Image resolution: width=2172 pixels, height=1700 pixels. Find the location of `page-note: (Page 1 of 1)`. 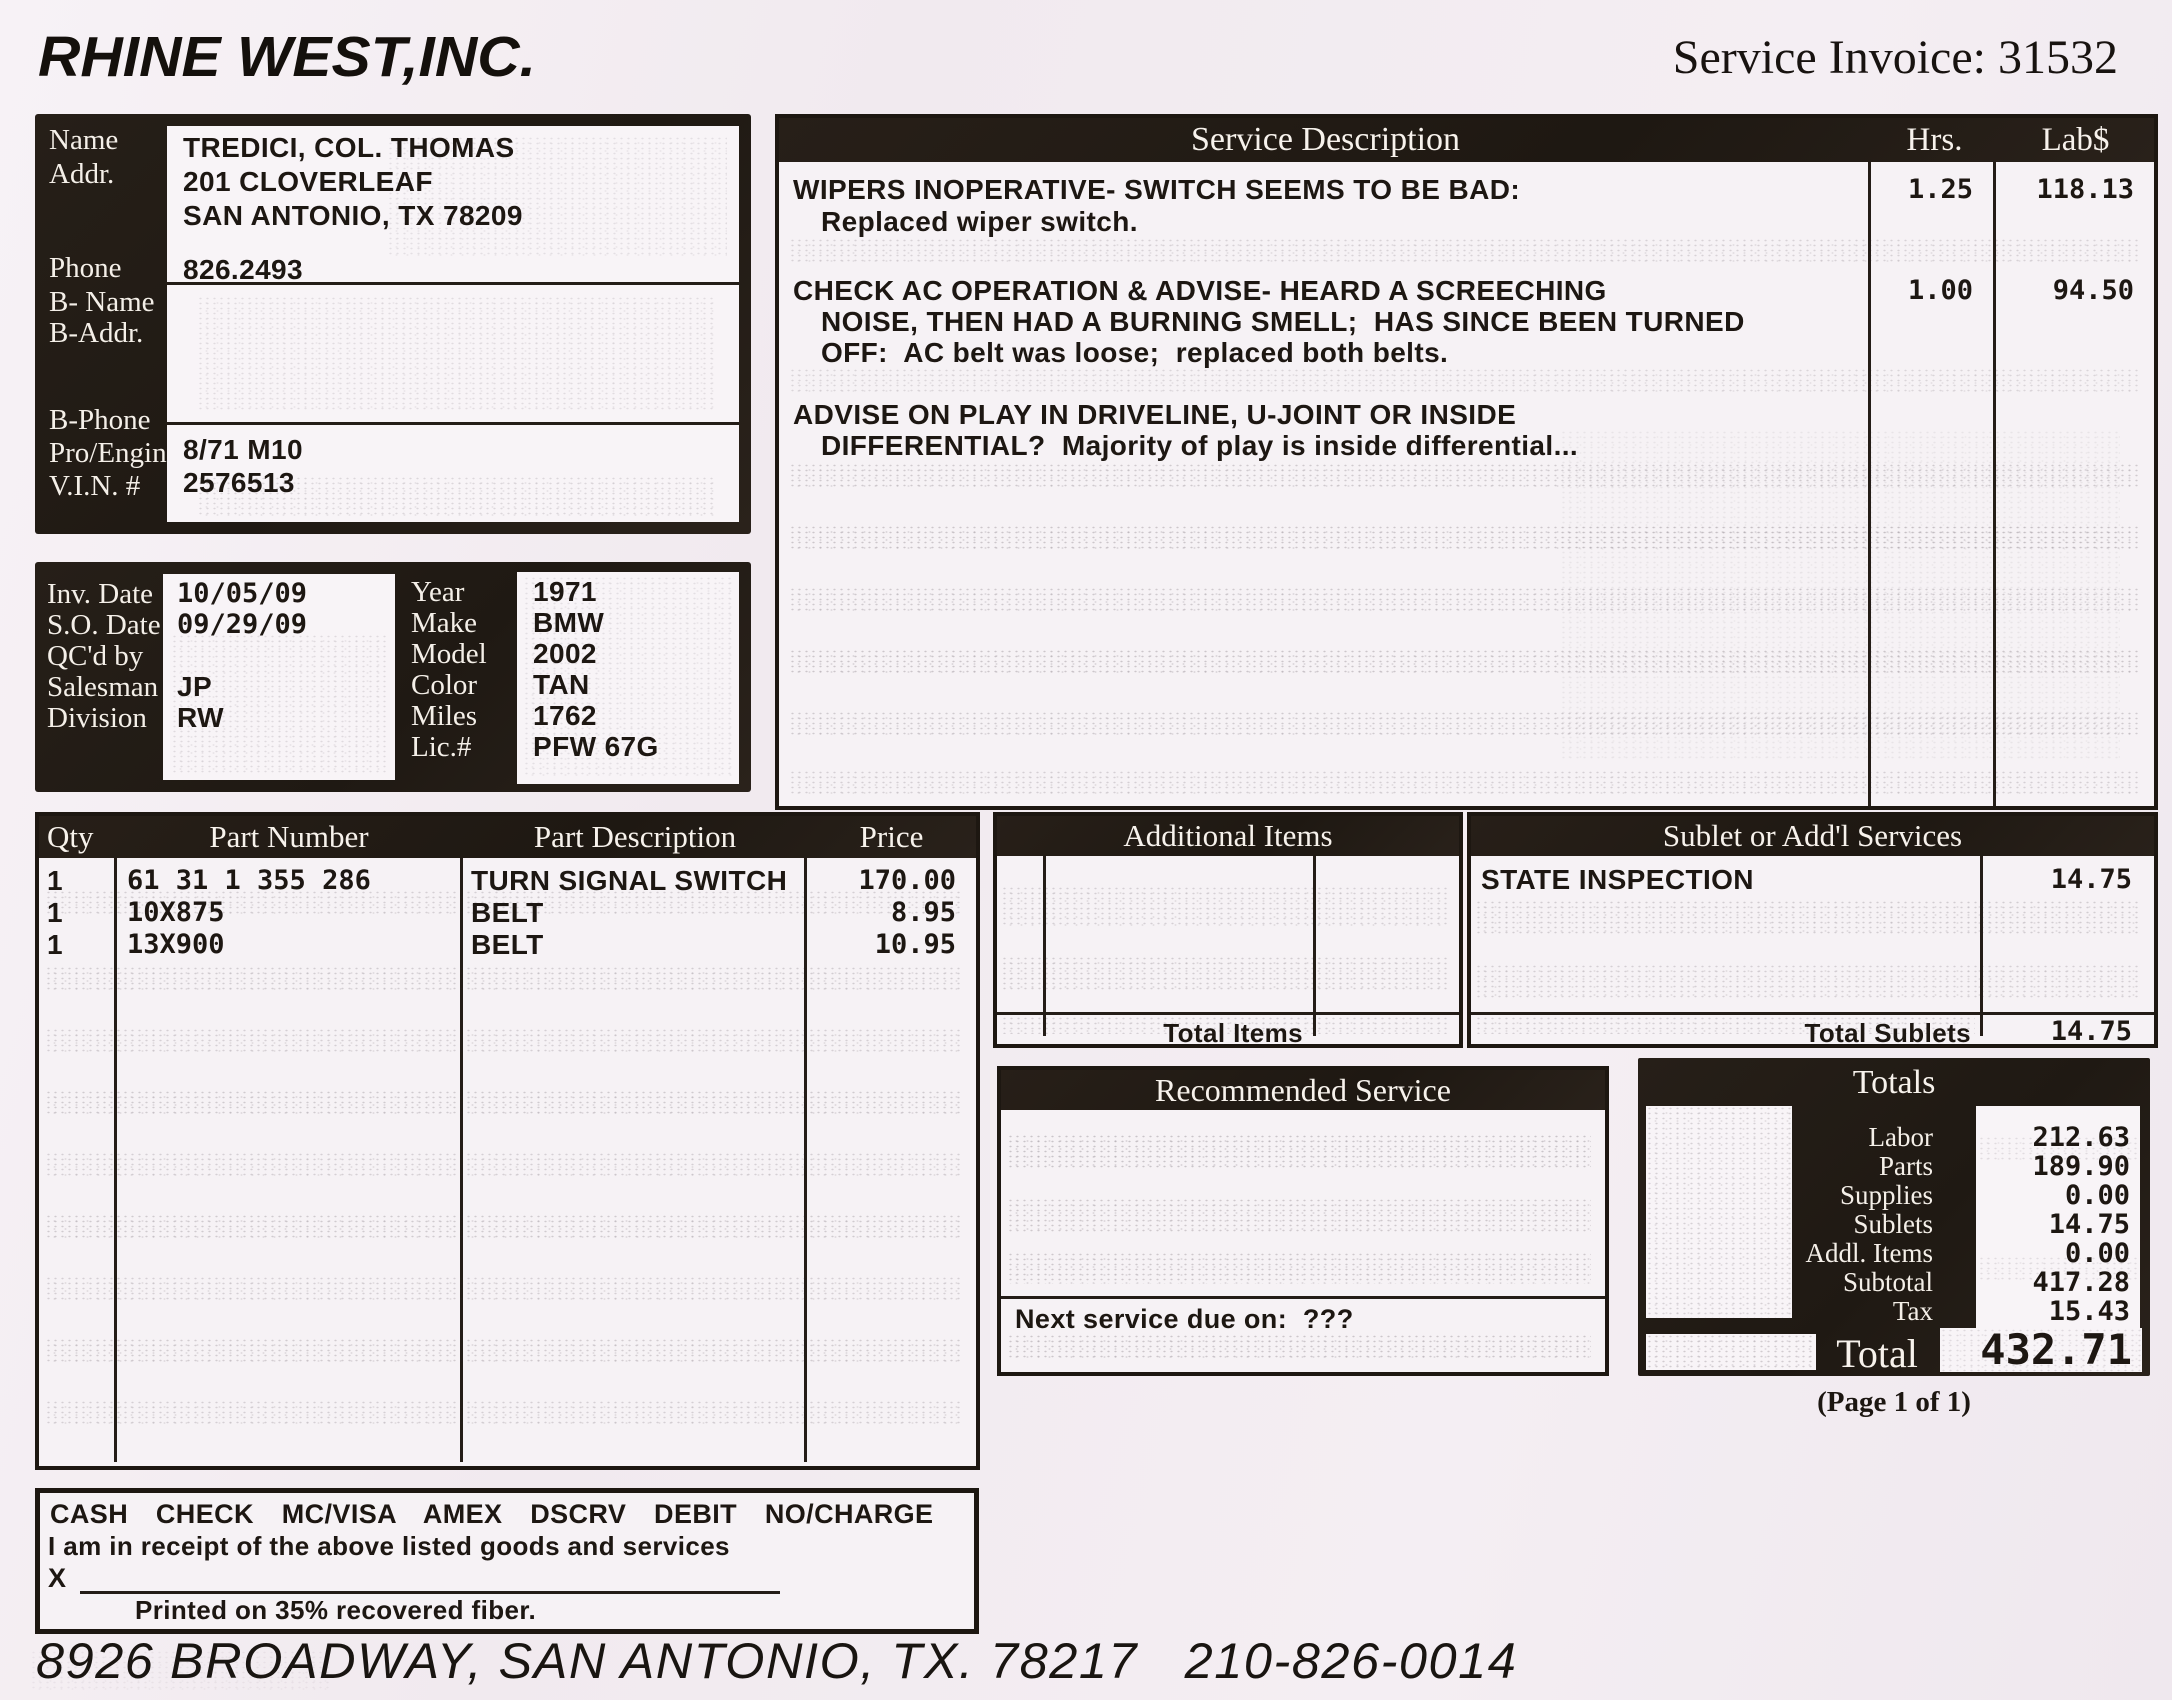

page-note: (Page 1 of 1) is located at coordinates (1894, 1402).